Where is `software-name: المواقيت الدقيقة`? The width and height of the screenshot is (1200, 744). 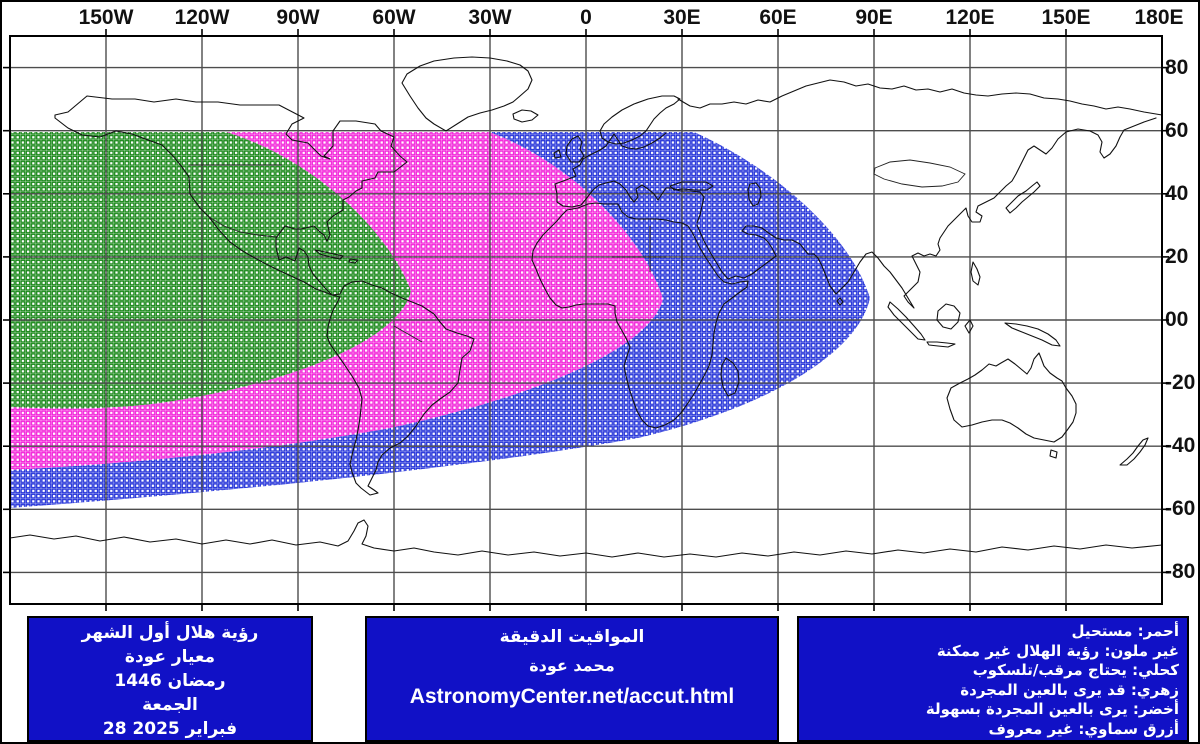 software-name: المواقيت الدقيقة is located at coordinates (572, 637).